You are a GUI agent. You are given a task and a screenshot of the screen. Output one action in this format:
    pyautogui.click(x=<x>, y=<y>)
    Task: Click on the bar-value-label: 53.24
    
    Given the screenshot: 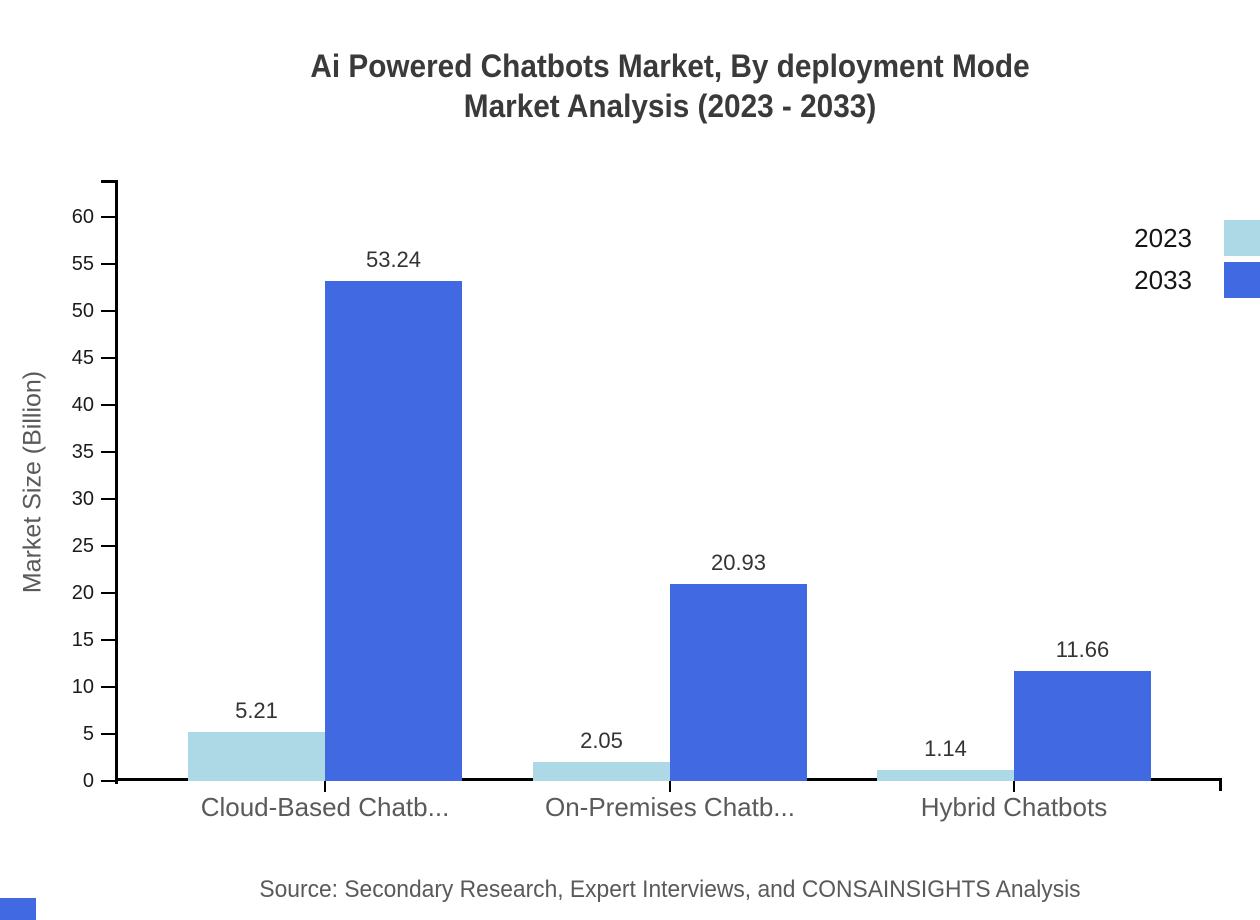 What is the action you would take?
    pyautogui.click(x=393, y=259)
    